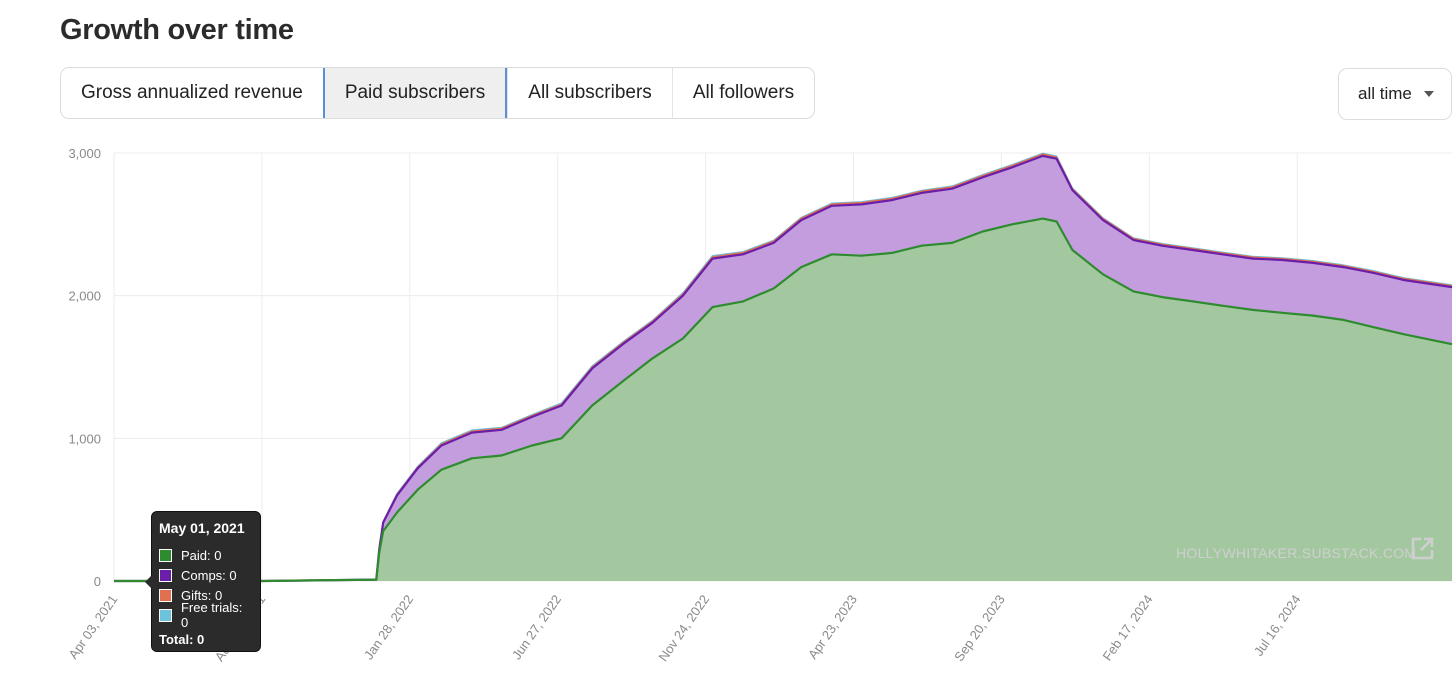  What do you see at coordinates (1428, 94) in the screenshot?
I see `caret-down-icon` at bounding box center [1428, 94].